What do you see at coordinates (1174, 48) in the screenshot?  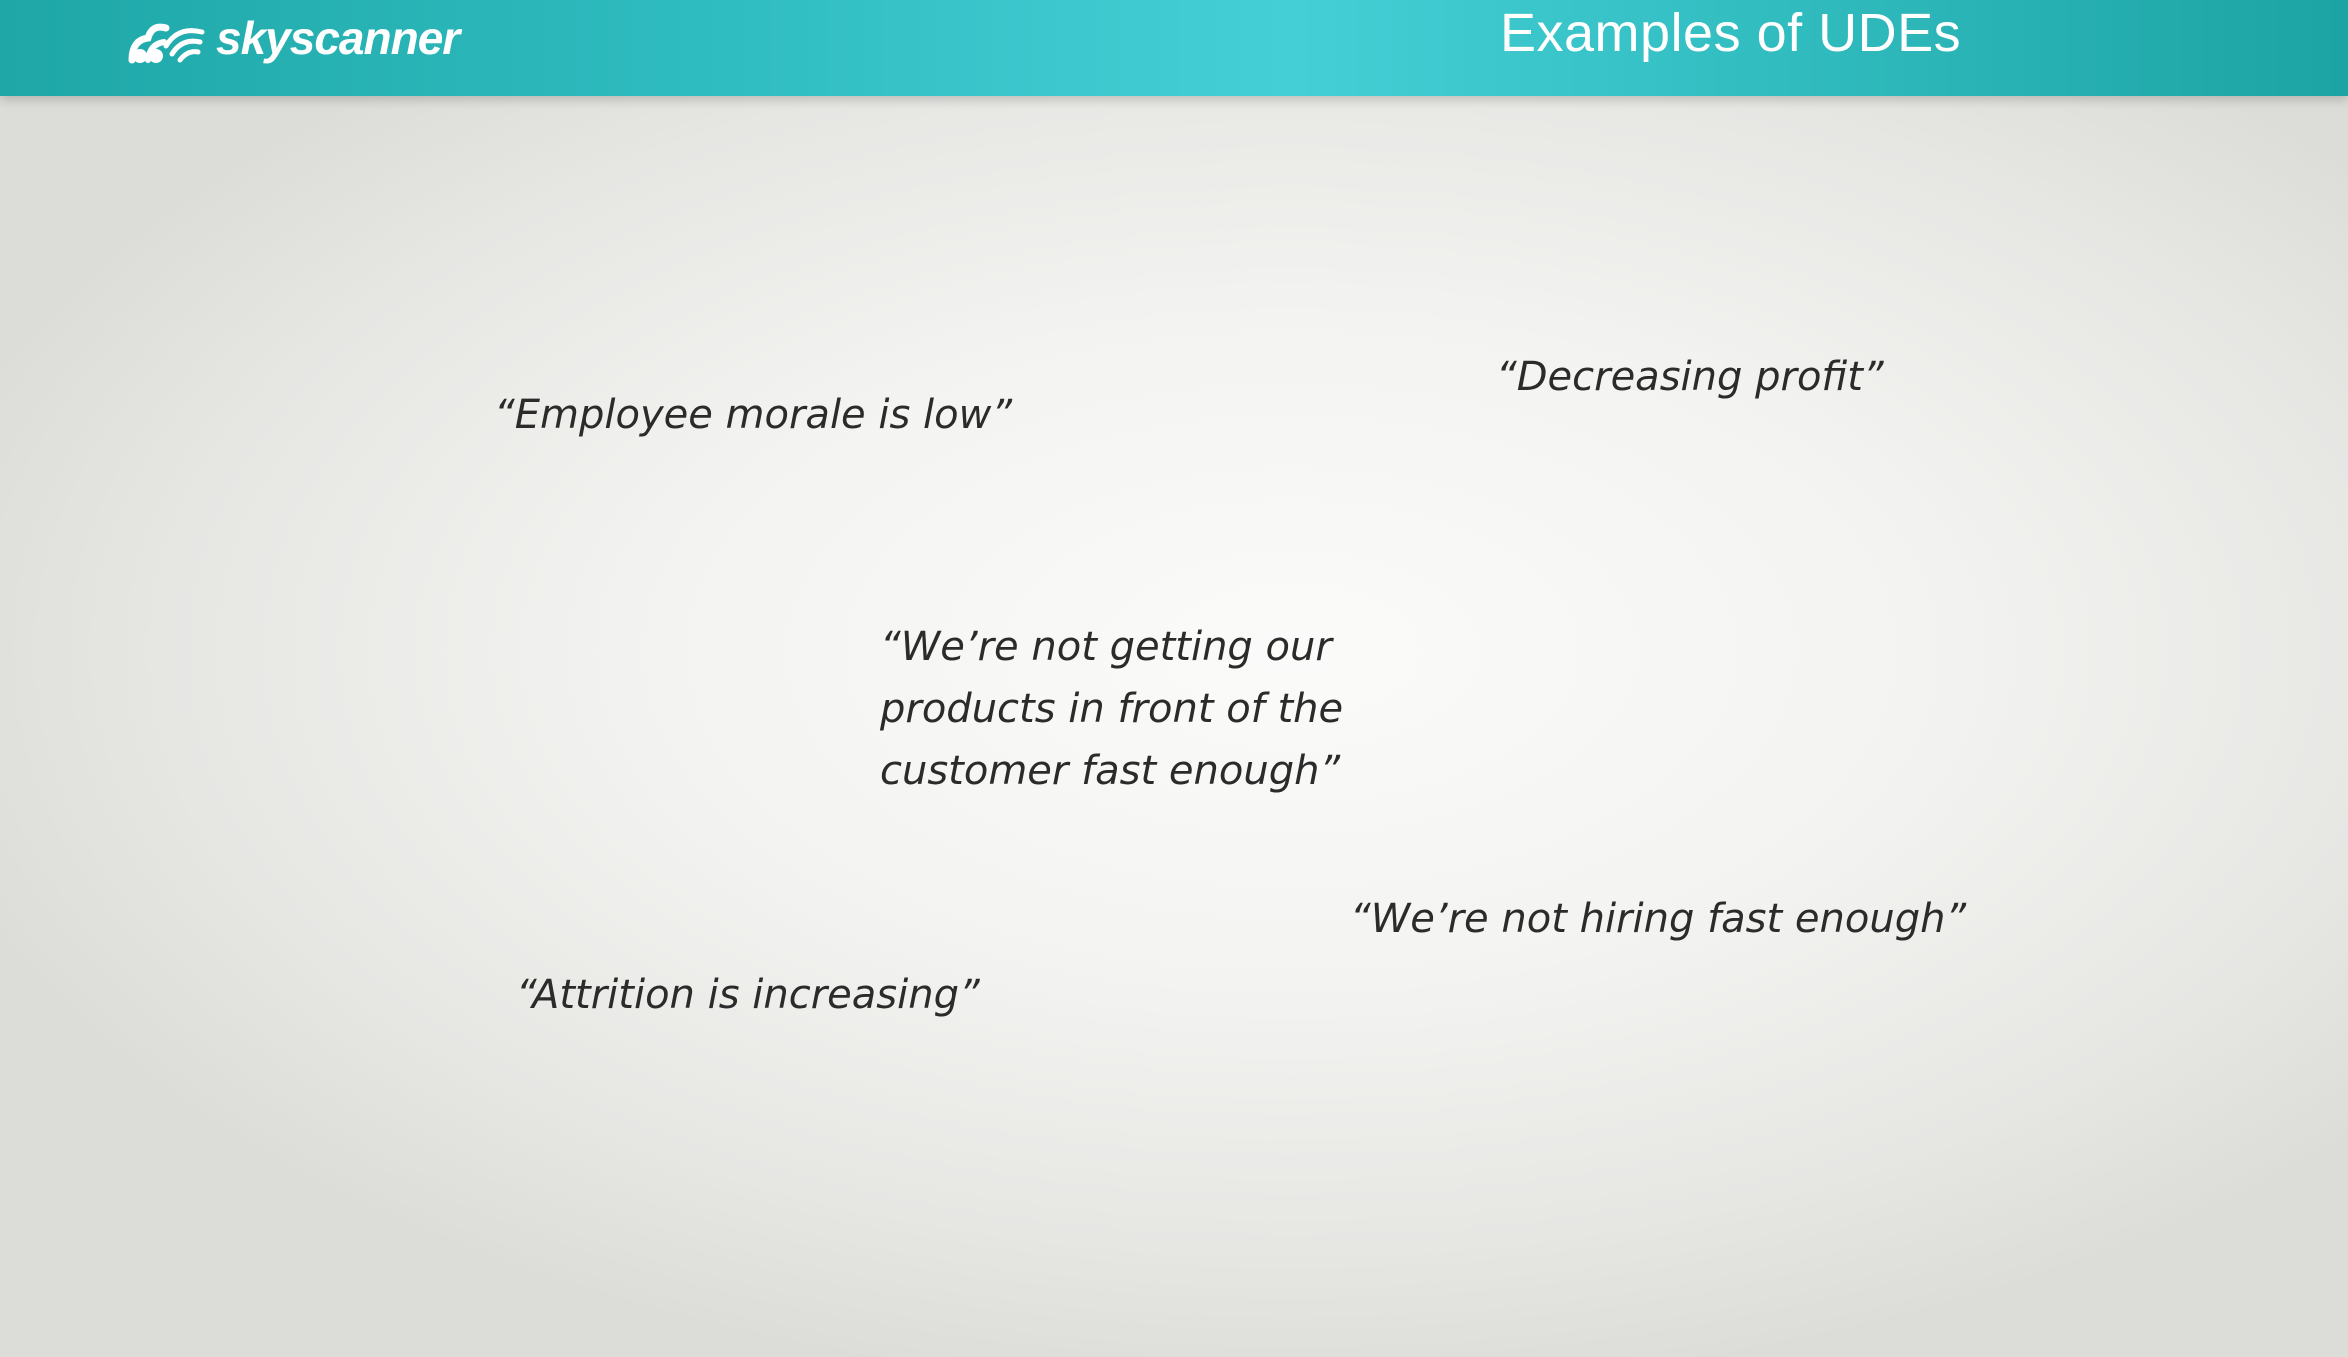 I see `slide-header: skyscanner Examples of UDEs` at bounding box center [1174, 48].